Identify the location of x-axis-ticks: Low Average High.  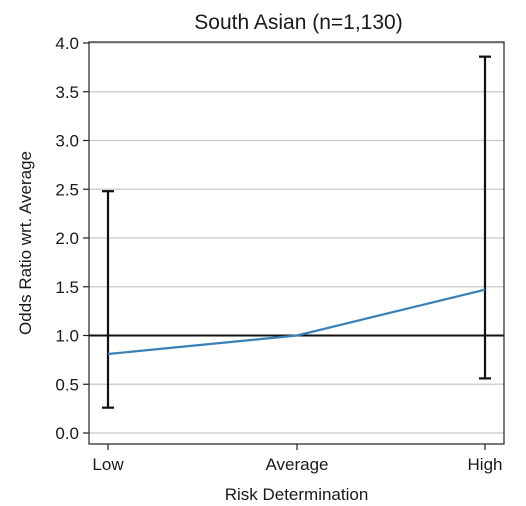
(297, 459).